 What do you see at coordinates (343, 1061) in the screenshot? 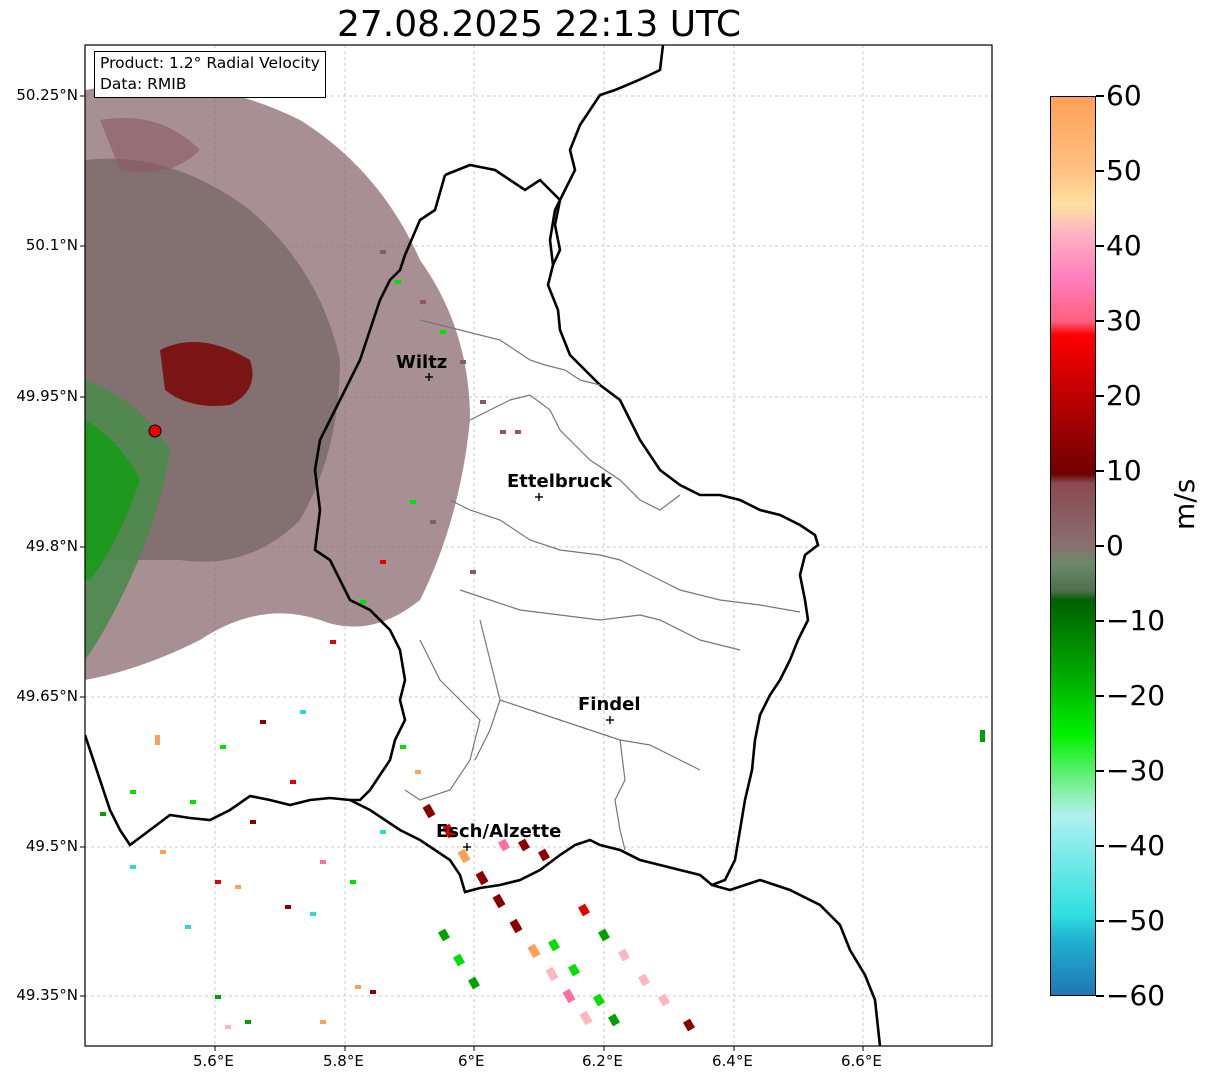
I see `lon-label: 5.8°E` at bounding box center [343, 1061].